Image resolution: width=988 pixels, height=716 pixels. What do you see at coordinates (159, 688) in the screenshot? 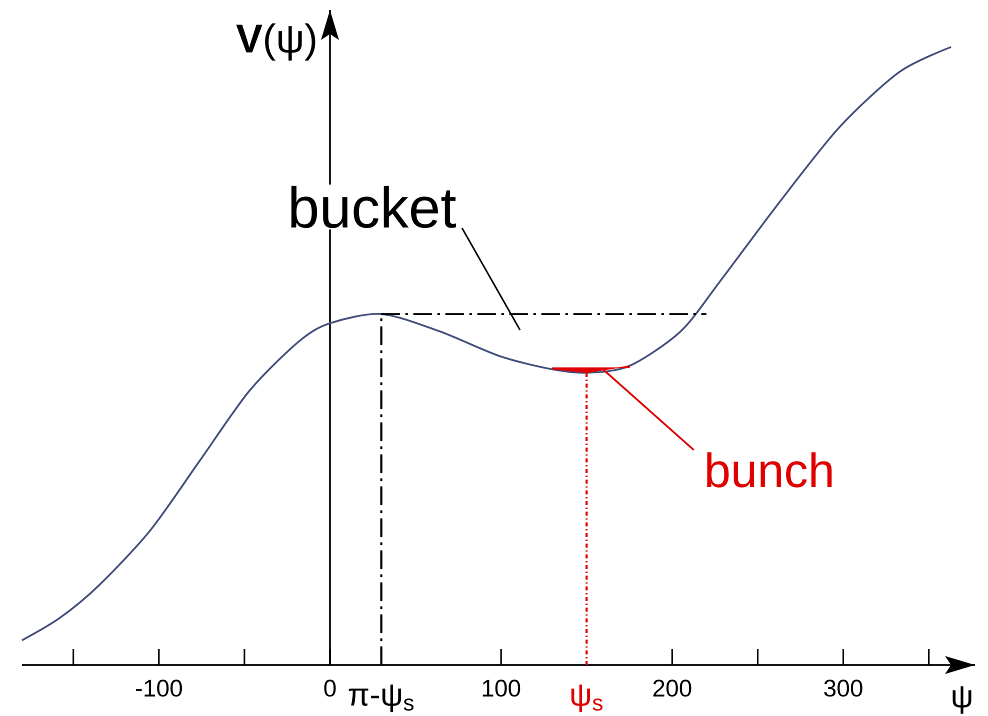
I see `x-tick-label: -100` at bounding box center [159, 688].